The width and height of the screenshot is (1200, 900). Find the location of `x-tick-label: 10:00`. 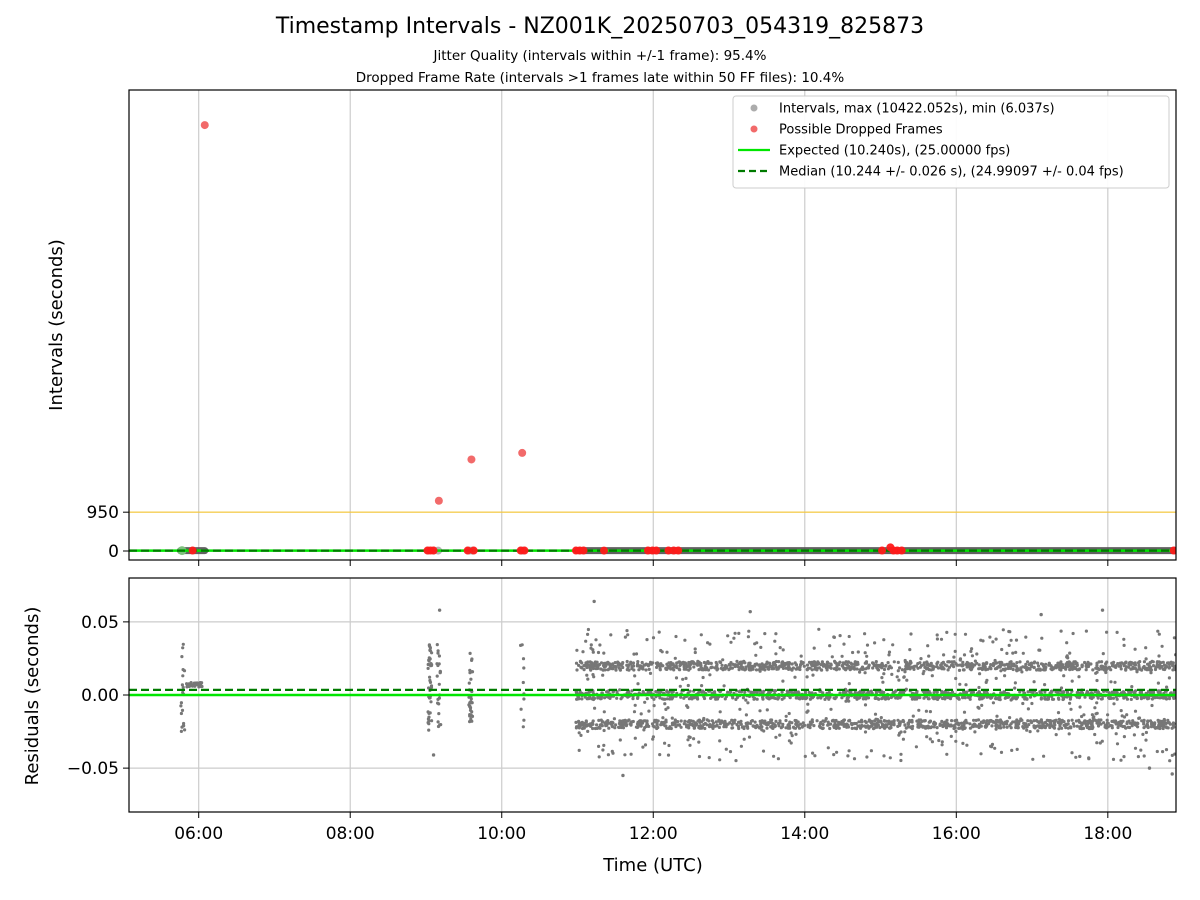

x-tick-label: 10:00 is located at coordinates (501, 834).